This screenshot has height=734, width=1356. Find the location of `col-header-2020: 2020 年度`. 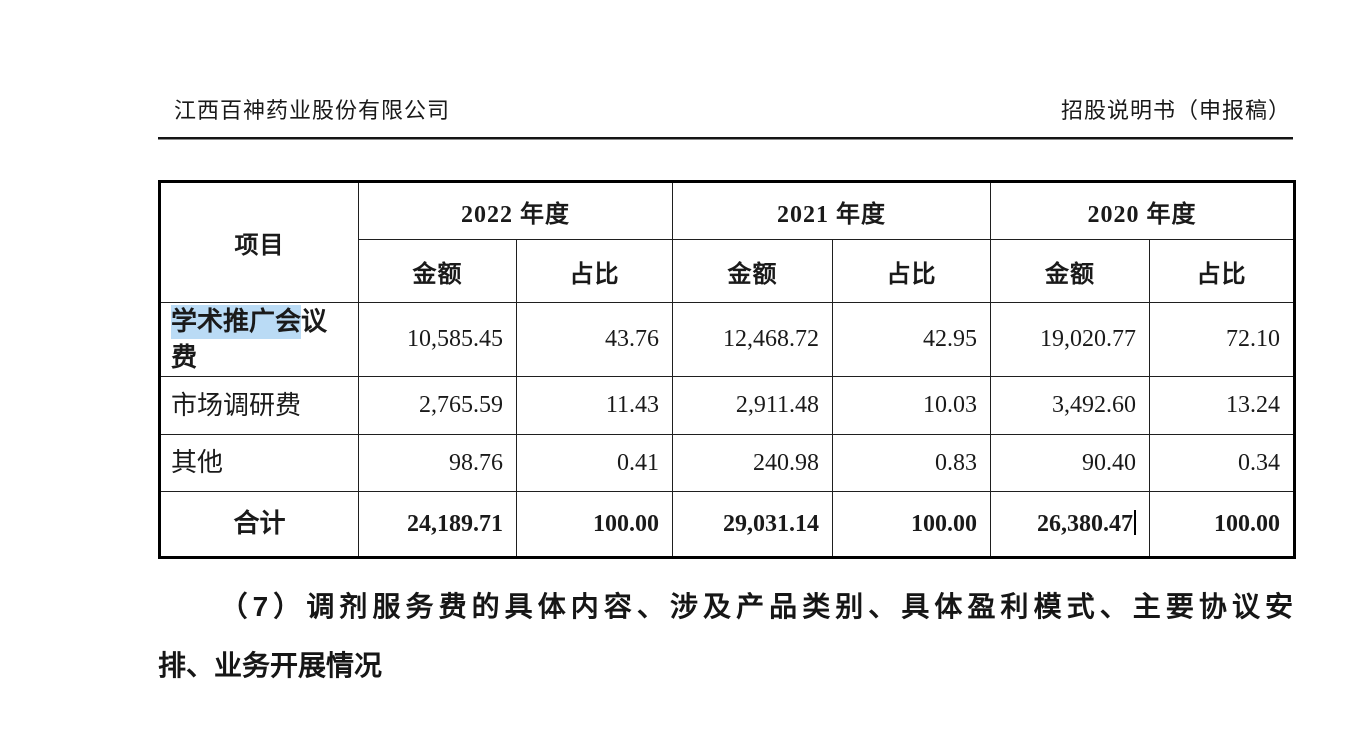

col-header-2020: 2020 年度 is located at coordinates (1142, 210).